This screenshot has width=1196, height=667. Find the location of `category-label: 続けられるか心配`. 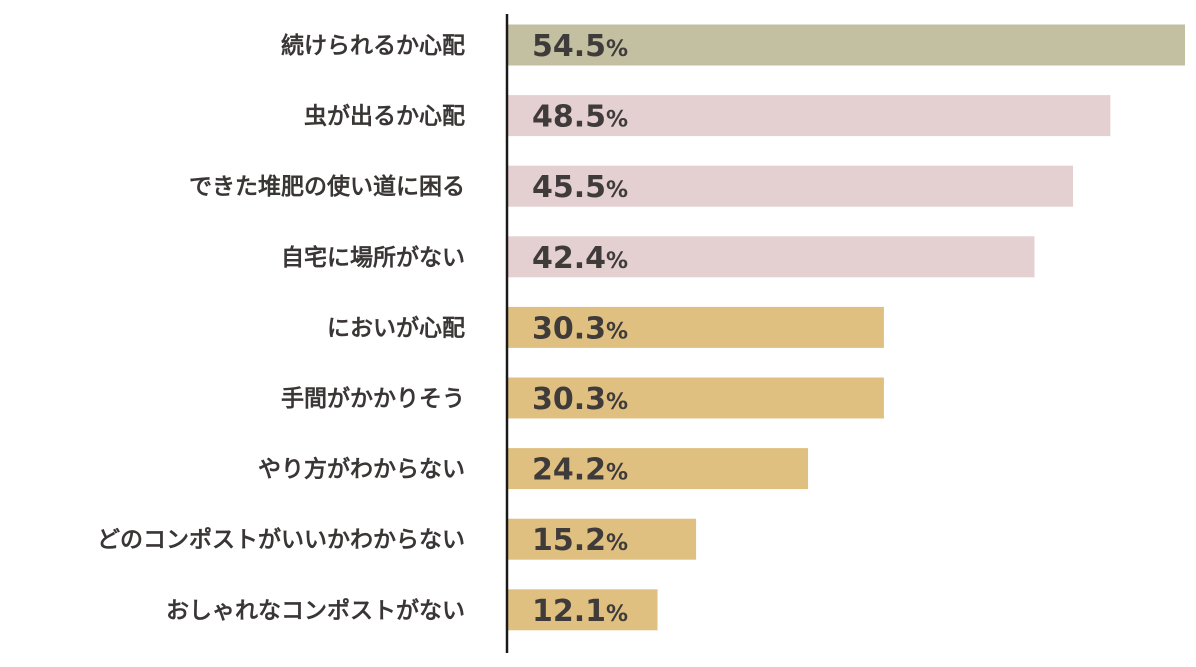

category-label: 続けられるか心配 is located at coordinates (373, 45).